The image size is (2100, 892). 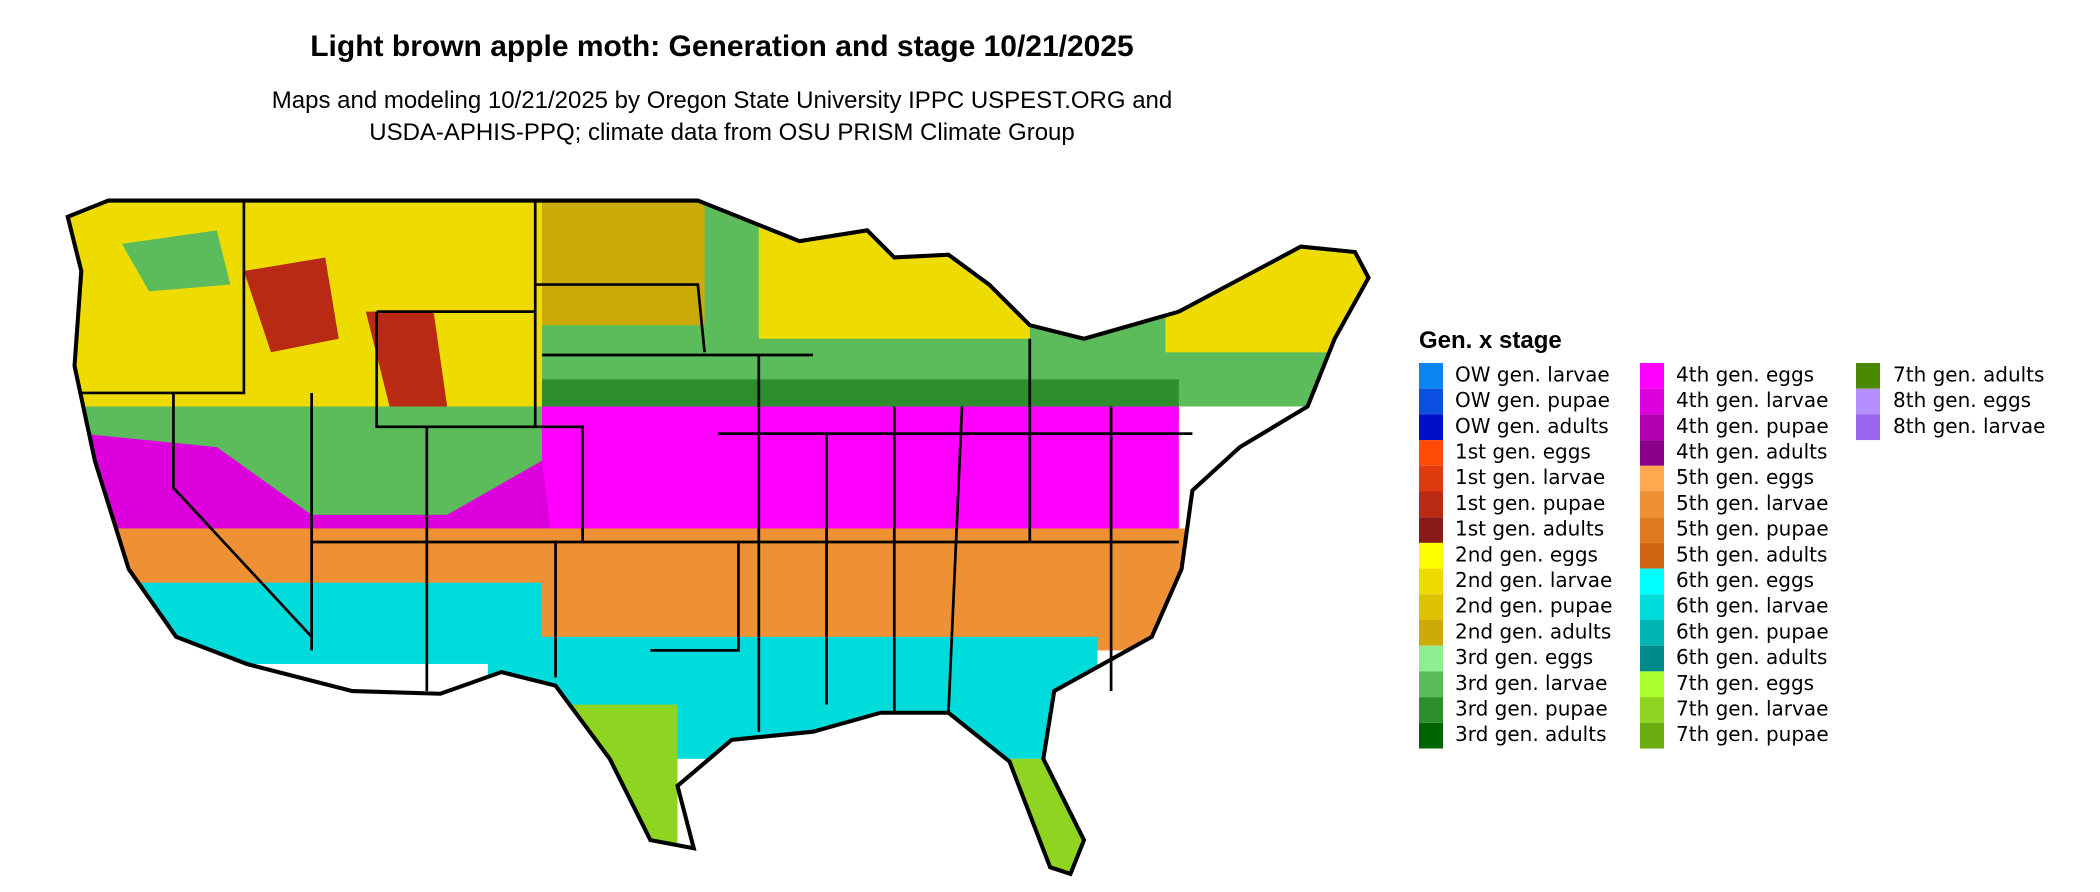 What do you see at coordinates (1752, 426) in the screenshot?
I see `legend-label: 4th gen. pupae` at bounding box center [1752, 426].